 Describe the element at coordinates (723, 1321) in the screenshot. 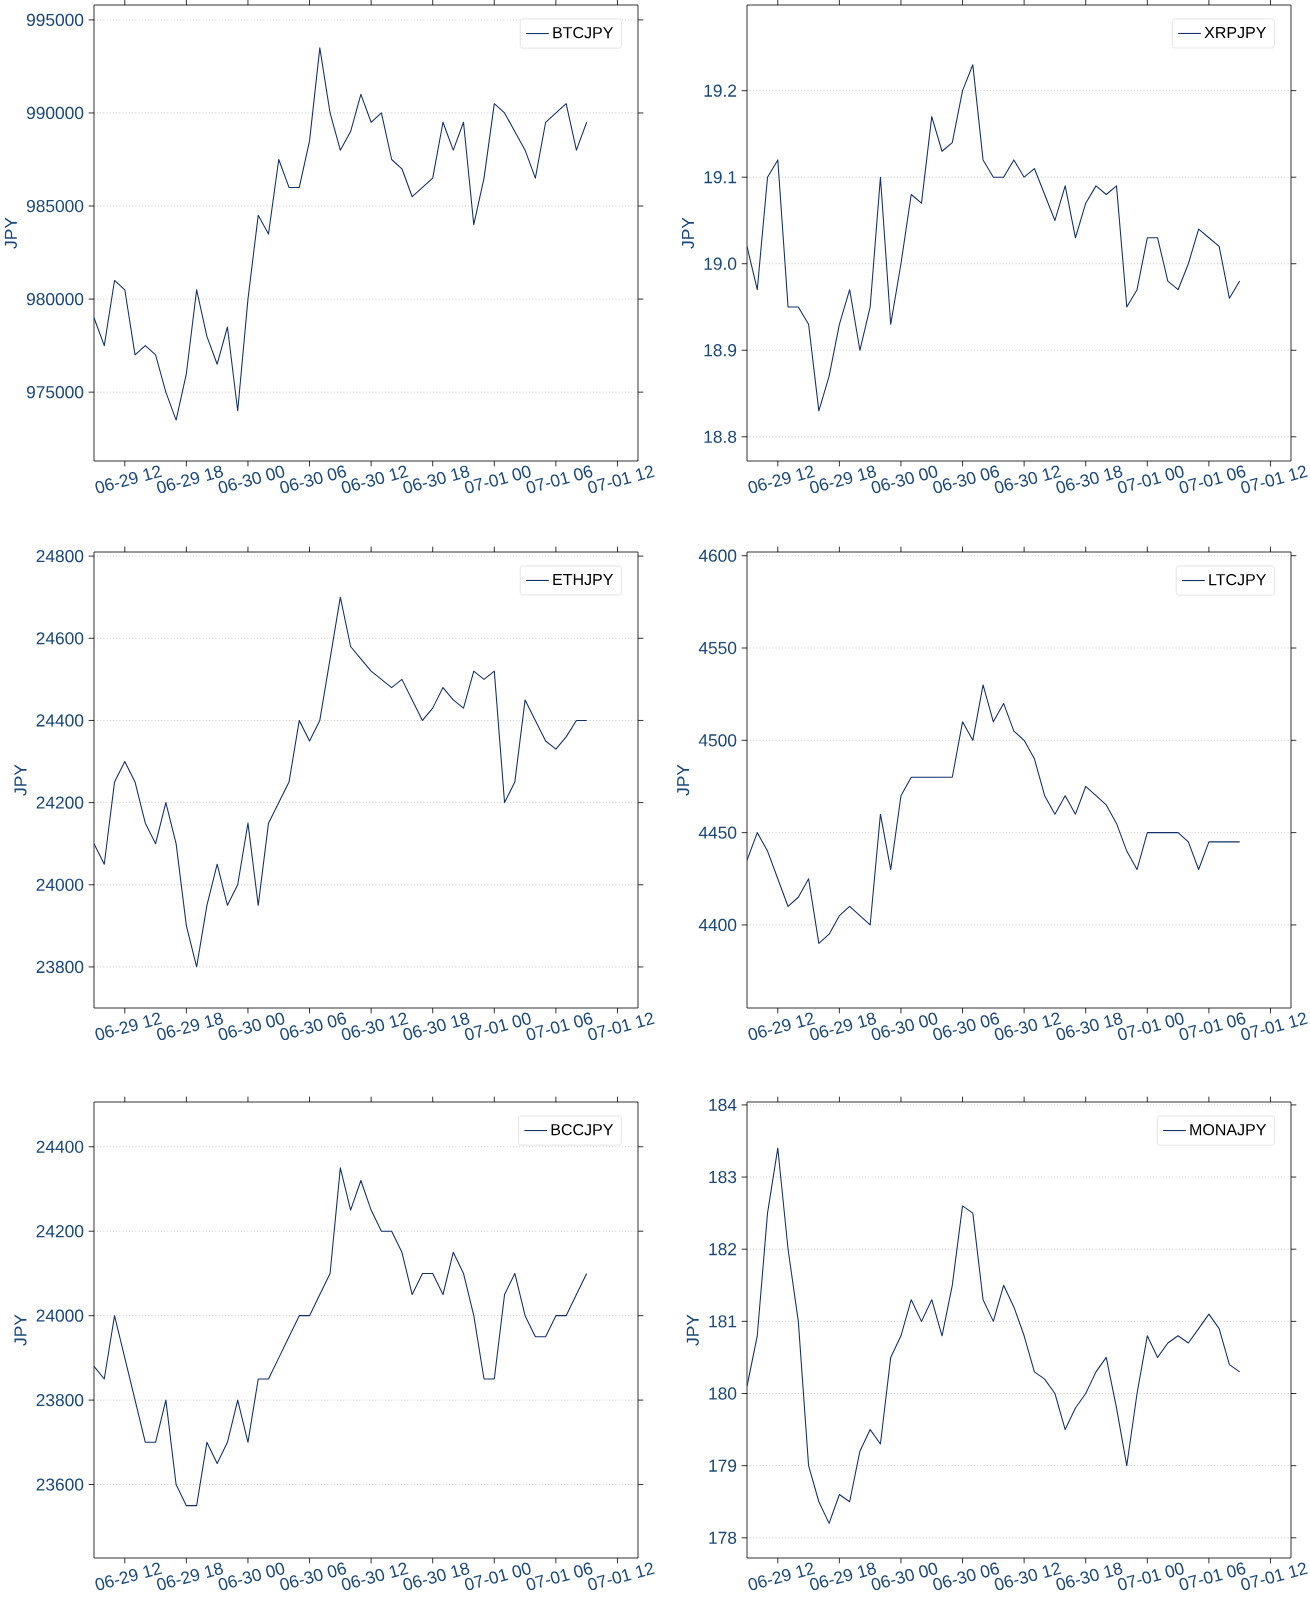

I see `y-tick-label: 181` at that location.